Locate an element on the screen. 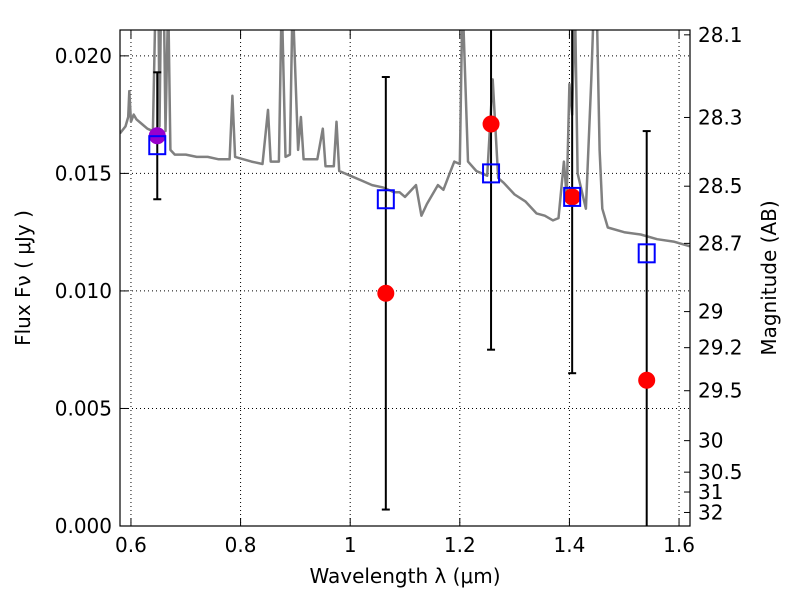  y-axis: 0.000 0.005 0.010 0.015 0.020 is located at coordinates (91, 291).